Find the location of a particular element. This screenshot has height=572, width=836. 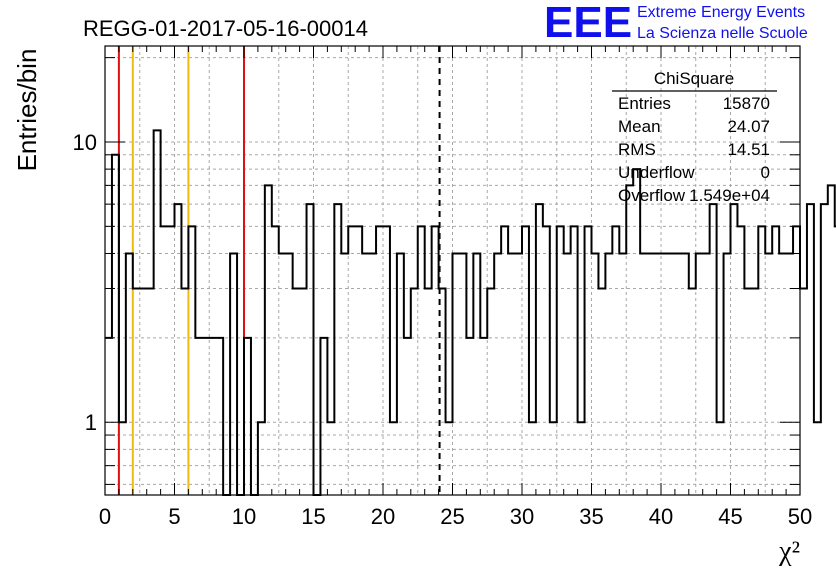

y-tick-label: 10 is located at coordinates (85, 142).